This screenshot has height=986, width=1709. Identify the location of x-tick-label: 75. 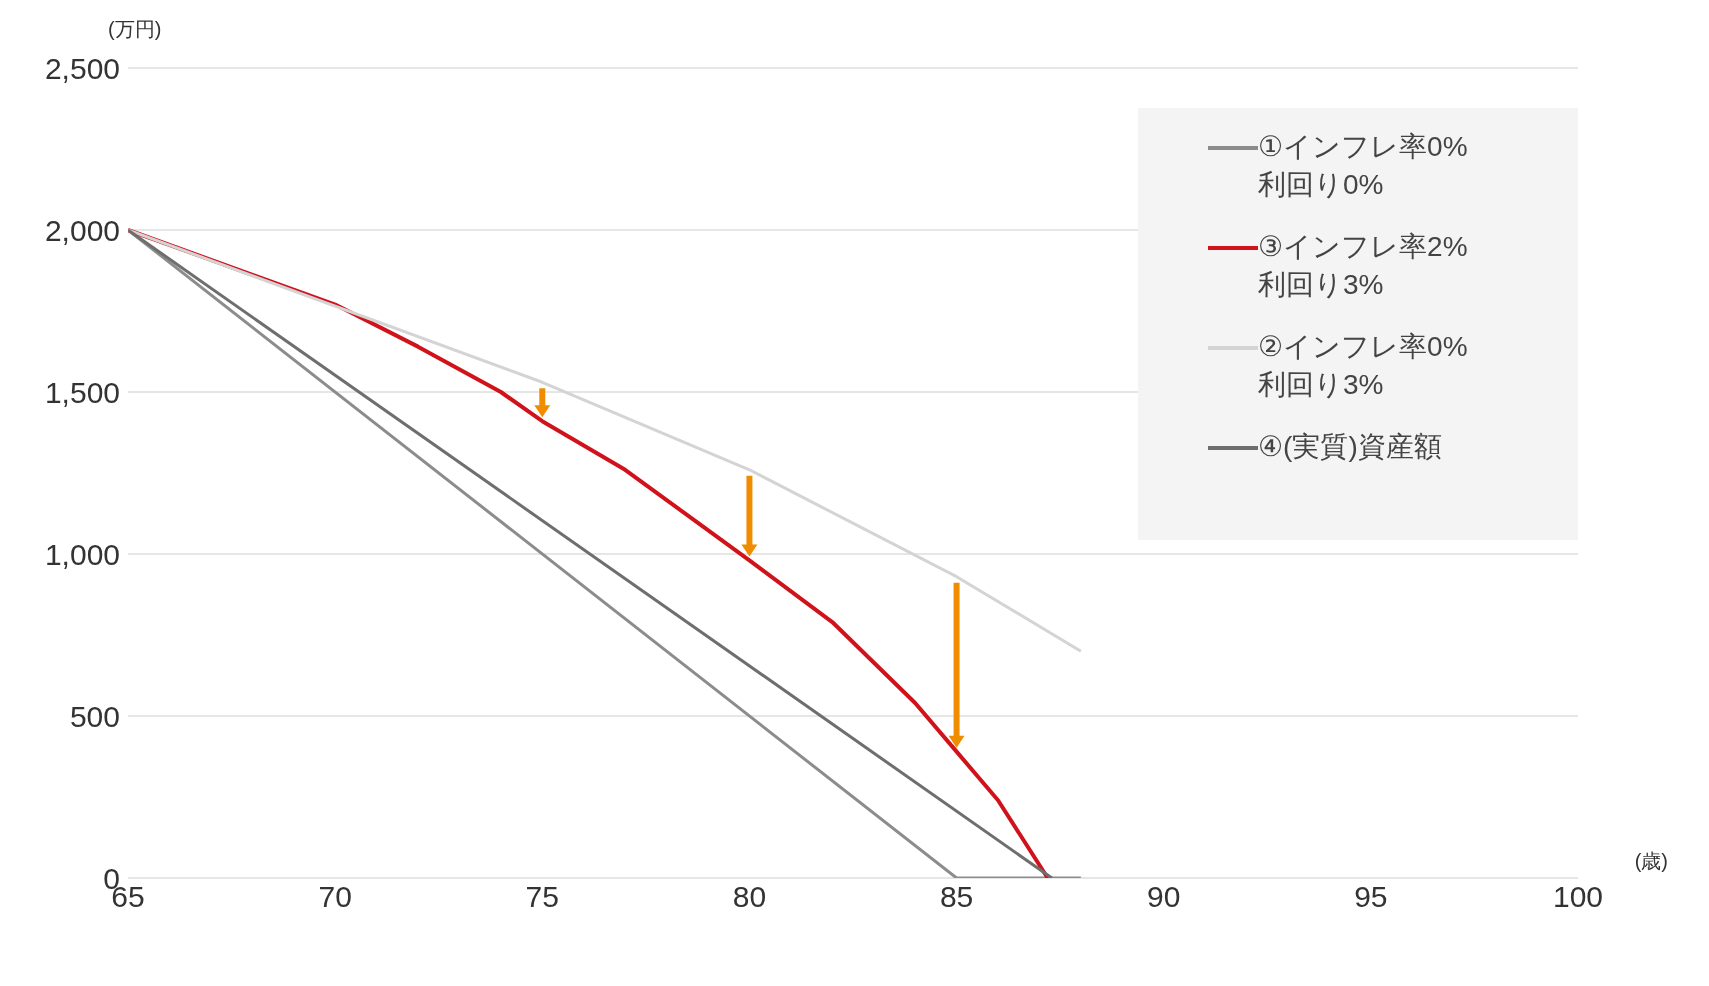
(542, 897).